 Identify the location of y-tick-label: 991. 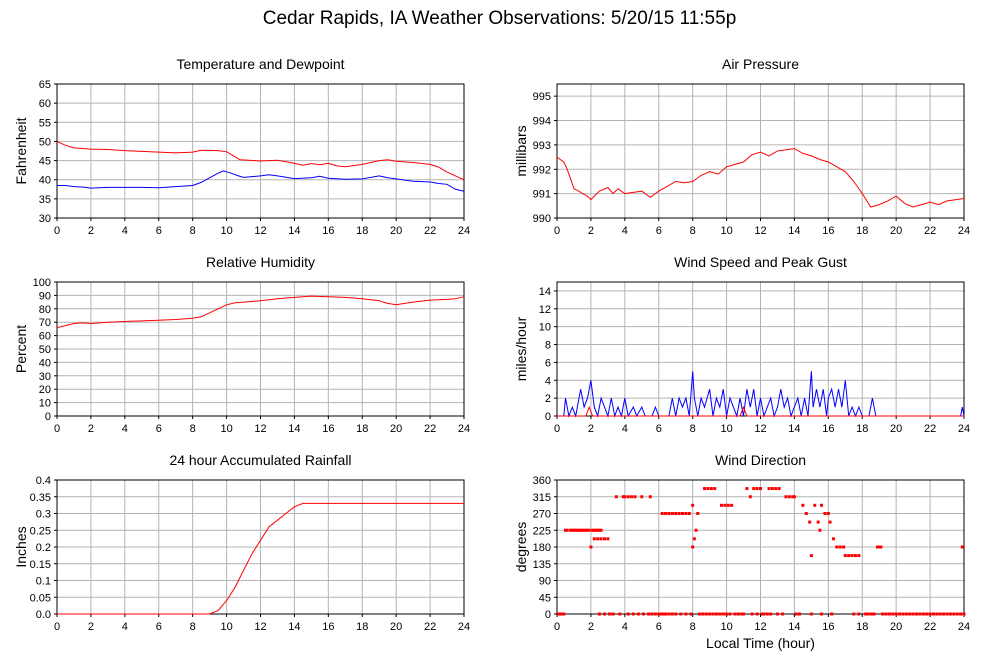
(542, 195).